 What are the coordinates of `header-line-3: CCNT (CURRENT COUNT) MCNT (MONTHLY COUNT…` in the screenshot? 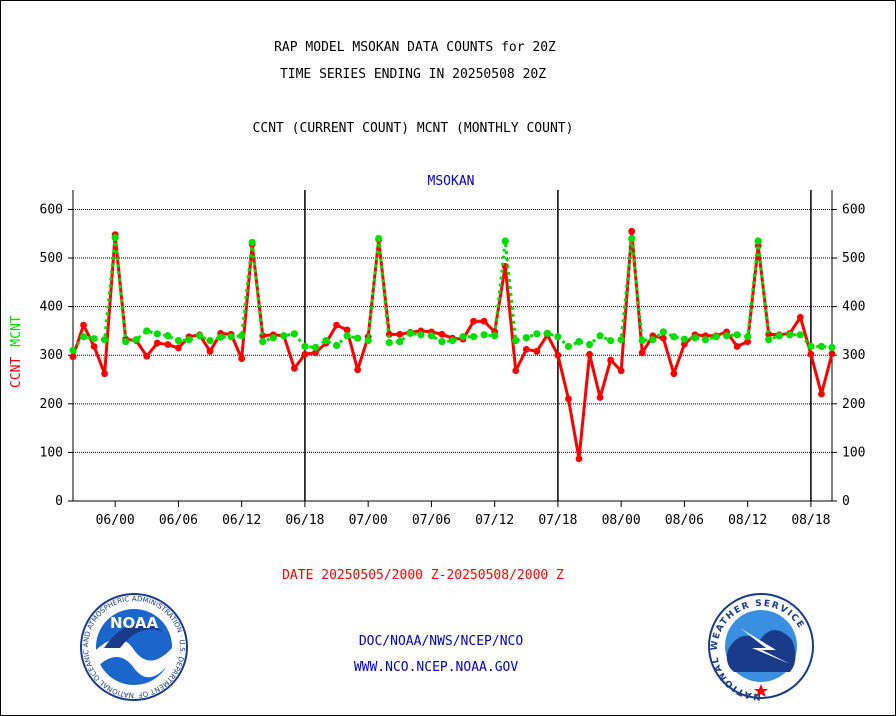 It's located at (413, 128).